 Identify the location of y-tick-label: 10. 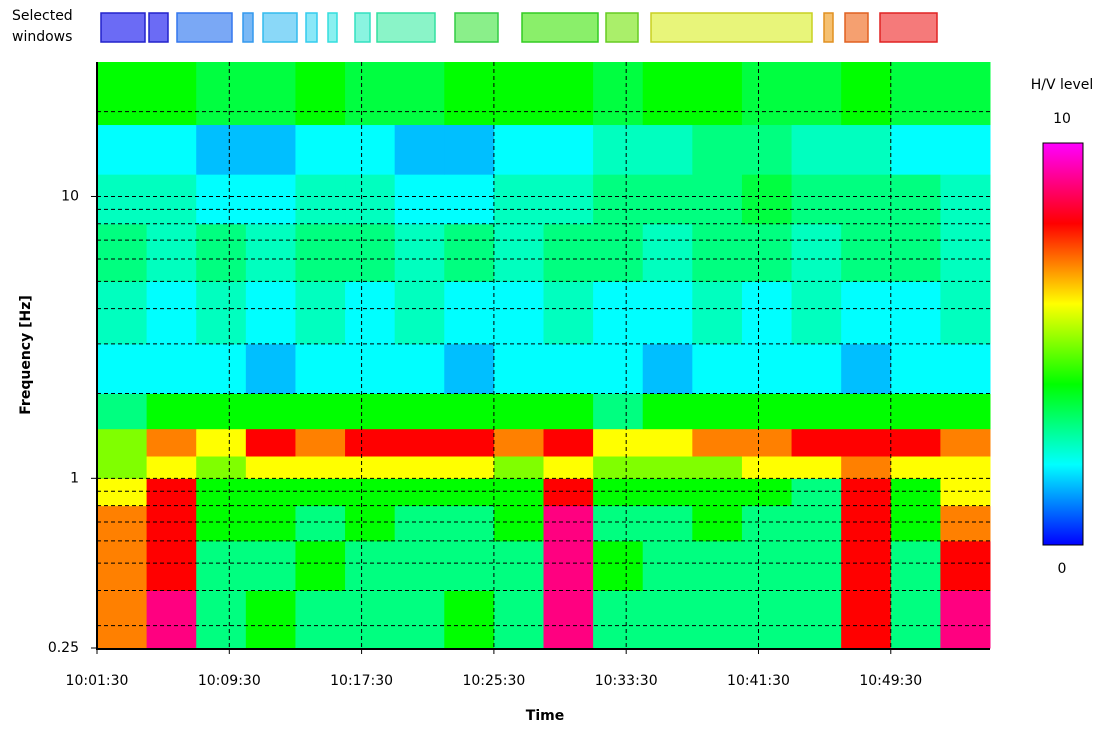
(70, 196).